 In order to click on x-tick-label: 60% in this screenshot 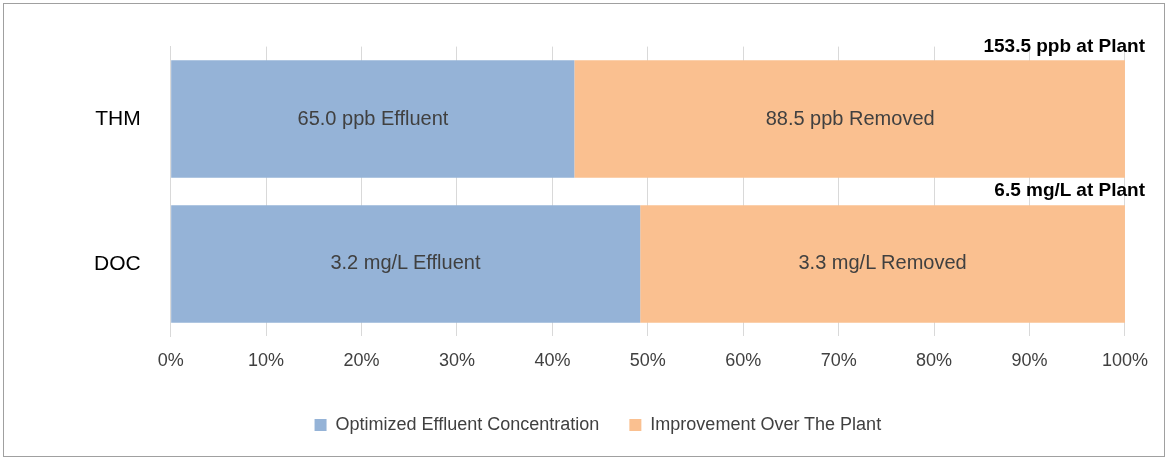, I will do `click(743, 360)`.